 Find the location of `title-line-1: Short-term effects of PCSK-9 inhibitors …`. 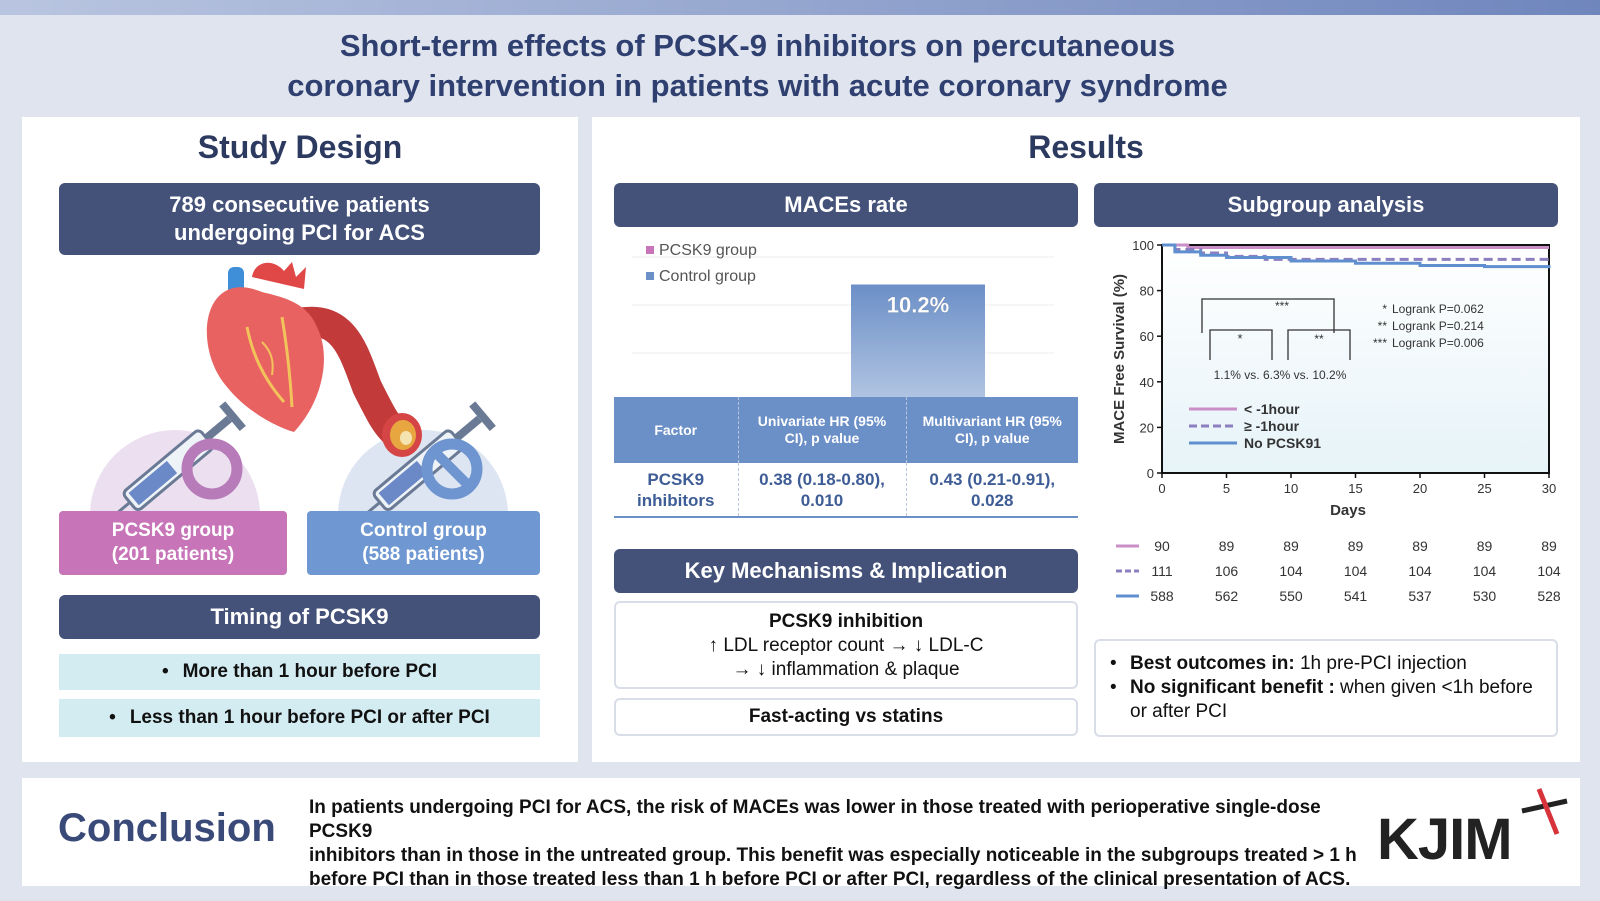

title-line-1: Short-term effects of PCSK-9 inhibitors … is located at coordinates (757, 45).